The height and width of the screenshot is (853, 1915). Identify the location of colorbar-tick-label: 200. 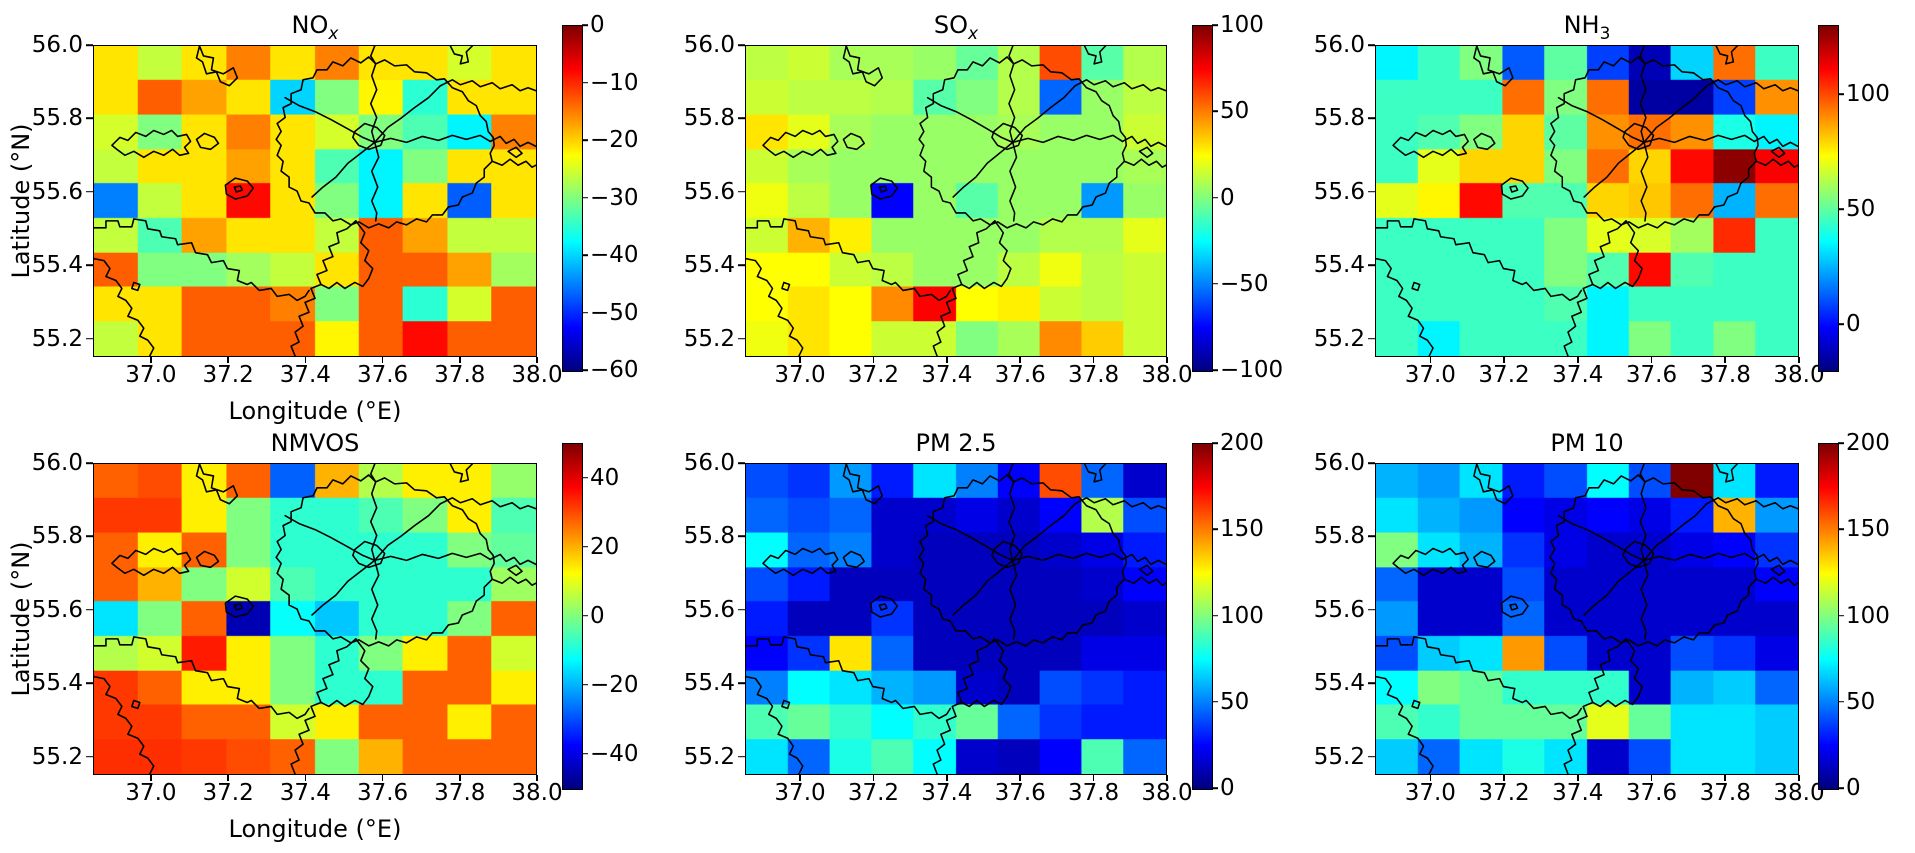
(1242, 443).